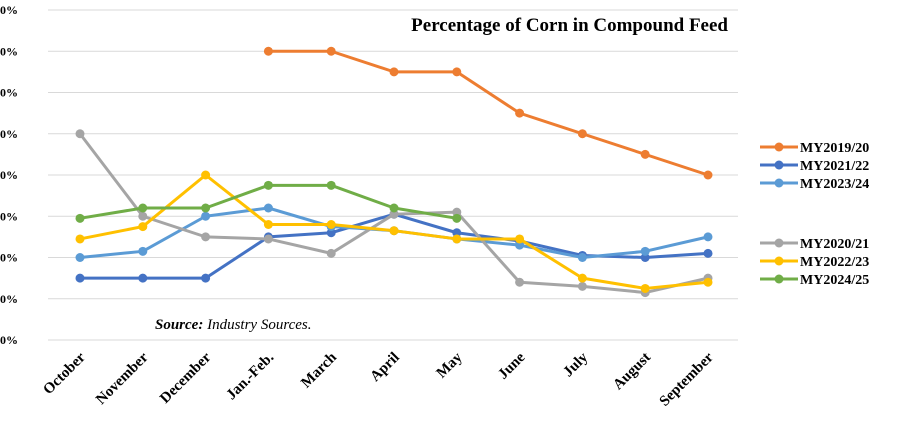 The width and height of the screenshot is (898, 442). What do you see at coordinates (319, 370) in the screenshot?
I see `x-tick-label: March` at bounding box center [319, 370].